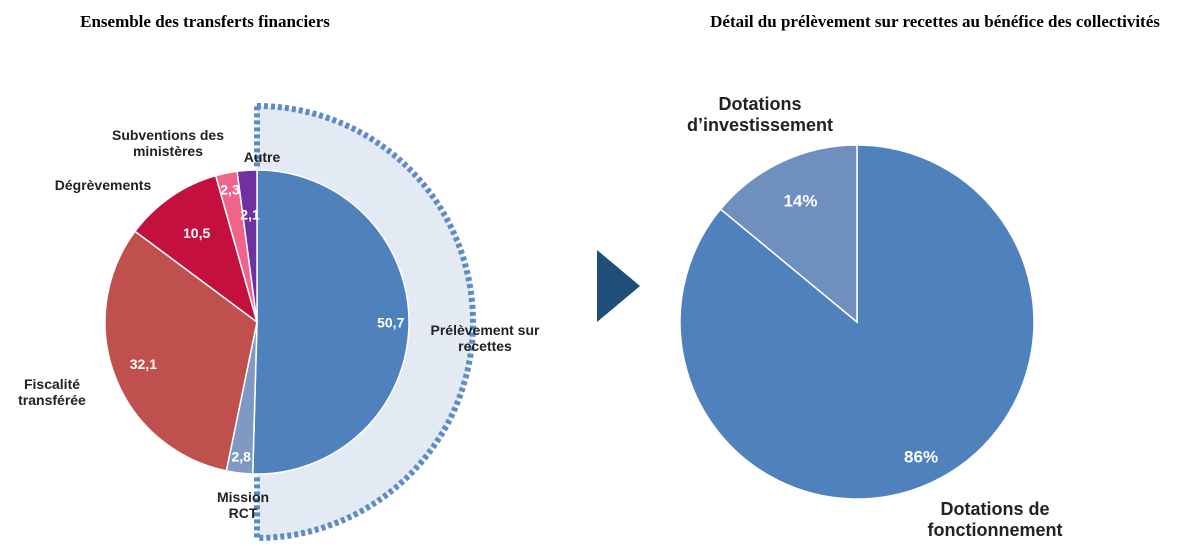 This screenshot has width=1199, height=546. Describe the element at coordinates (103, 185) in the screenshot. I see `category-label: Dégrèvements` at that location.